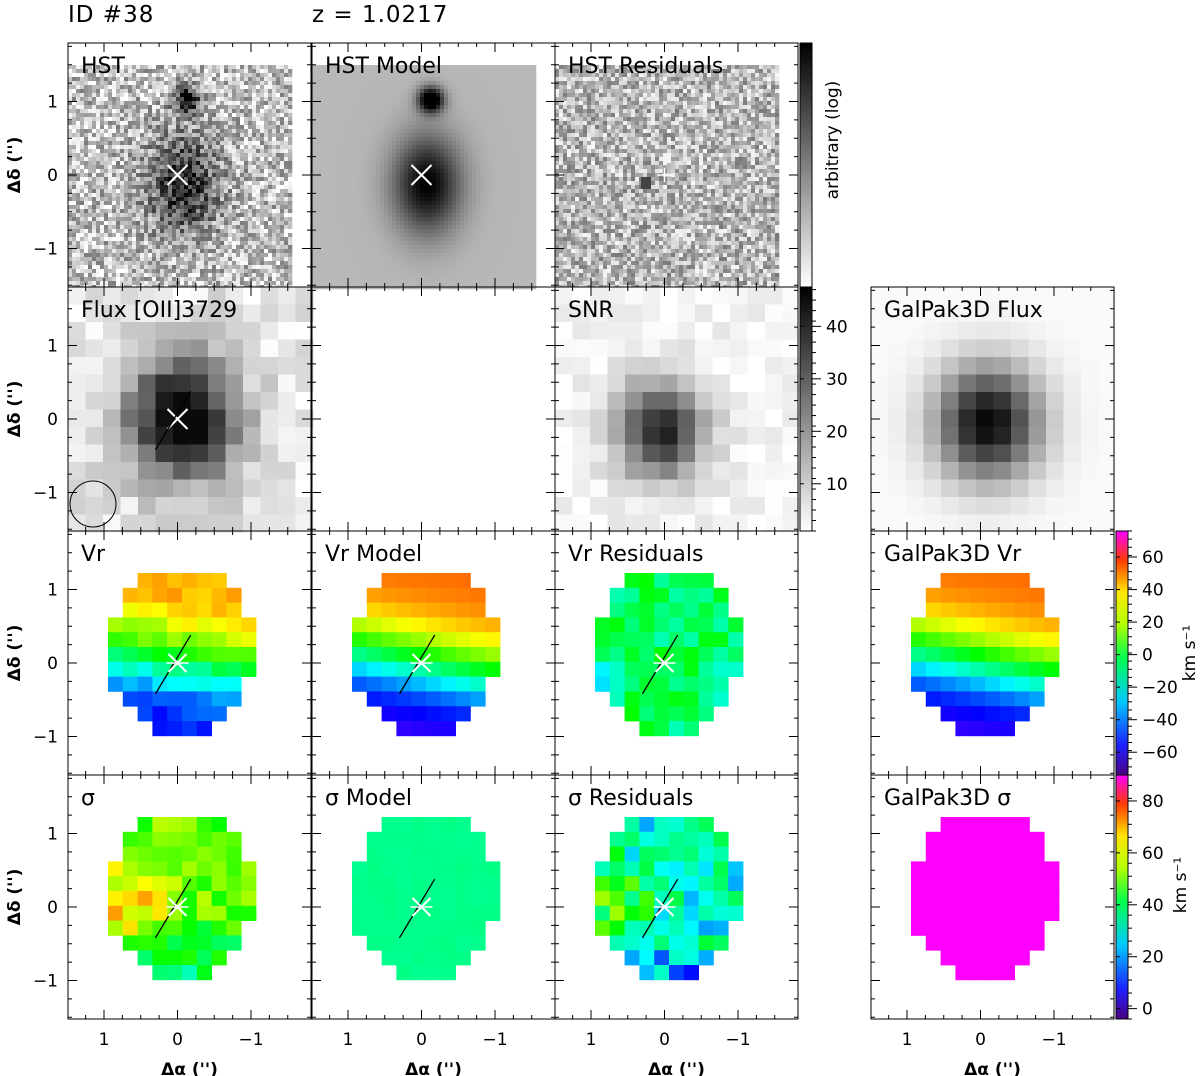  Describe the element at coordinates (676, 166) in the screenshot. I see `panel-hst_residuals: HST Residuals` at that location.